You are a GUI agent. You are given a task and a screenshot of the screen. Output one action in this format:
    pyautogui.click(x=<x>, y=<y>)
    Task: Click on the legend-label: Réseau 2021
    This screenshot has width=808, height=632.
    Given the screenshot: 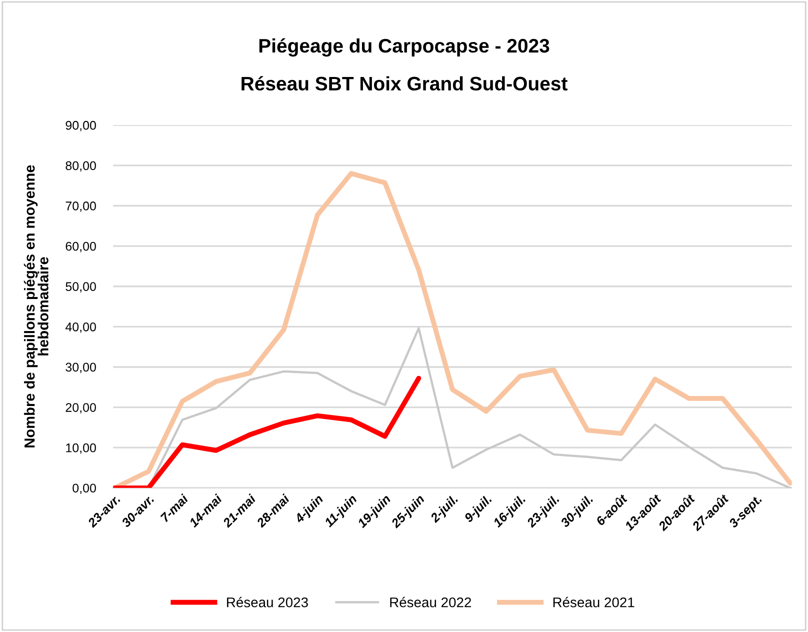 What is the action you would take?
    pyautogui.click(x=593, y=602)
    